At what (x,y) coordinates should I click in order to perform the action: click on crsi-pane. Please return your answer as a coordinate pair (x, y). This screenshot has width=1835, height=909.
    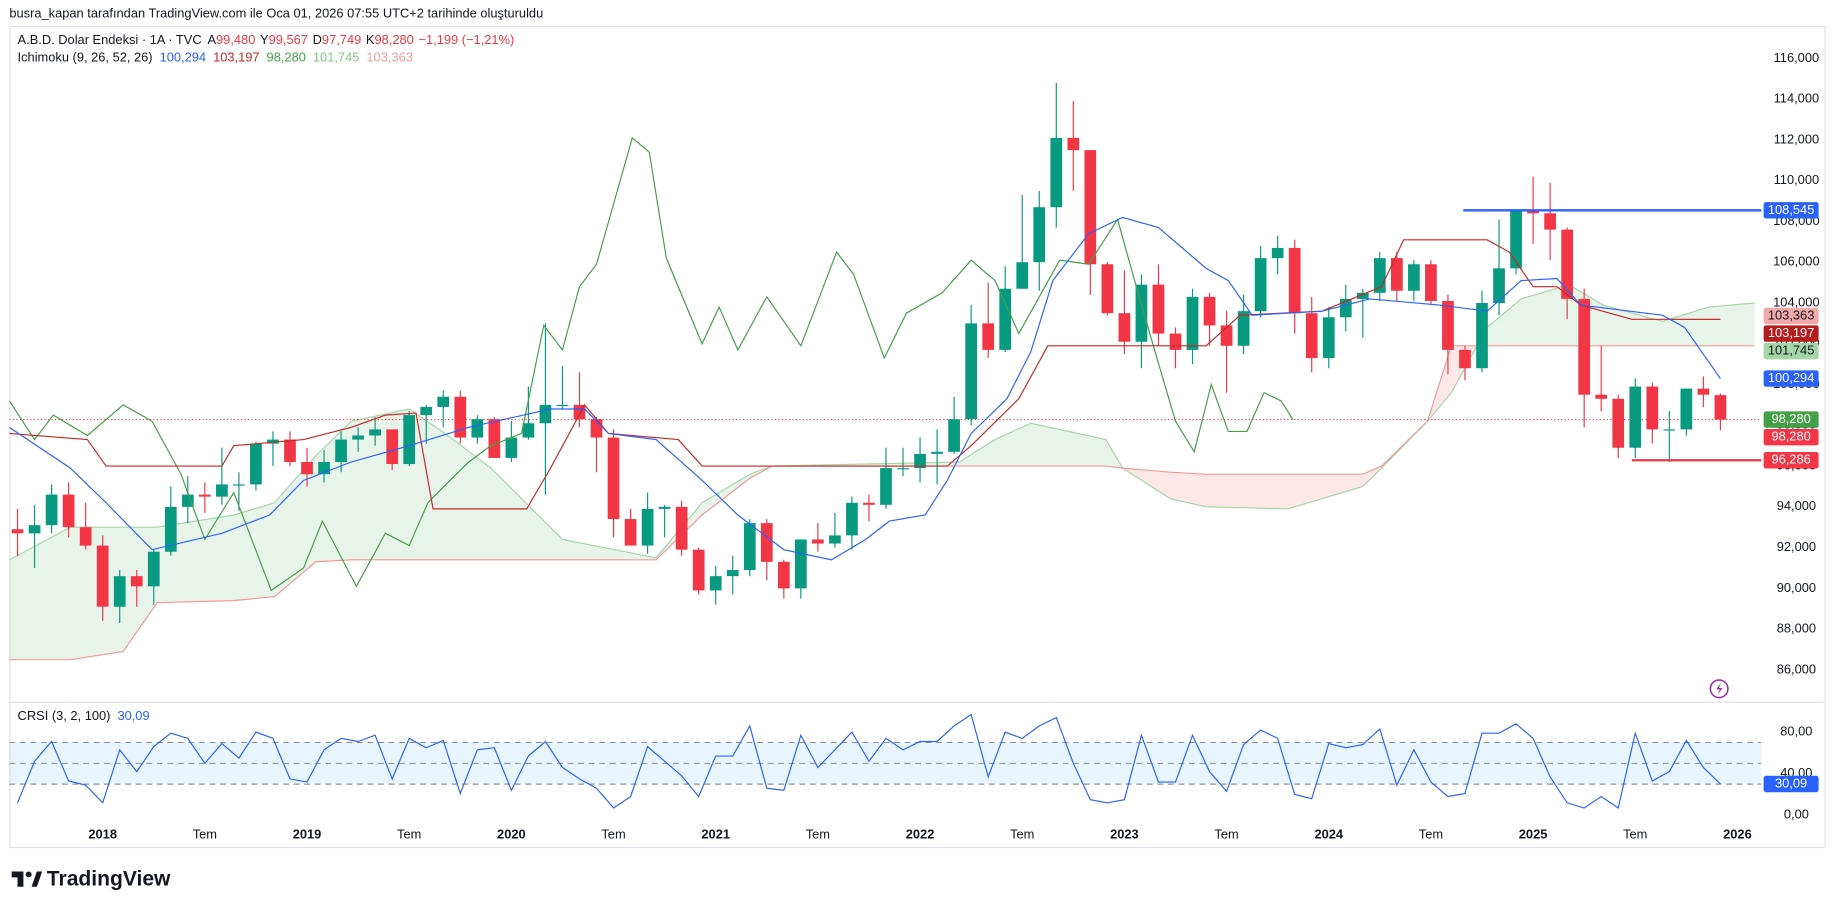
    Looking at the image, I should click on (885, 761).